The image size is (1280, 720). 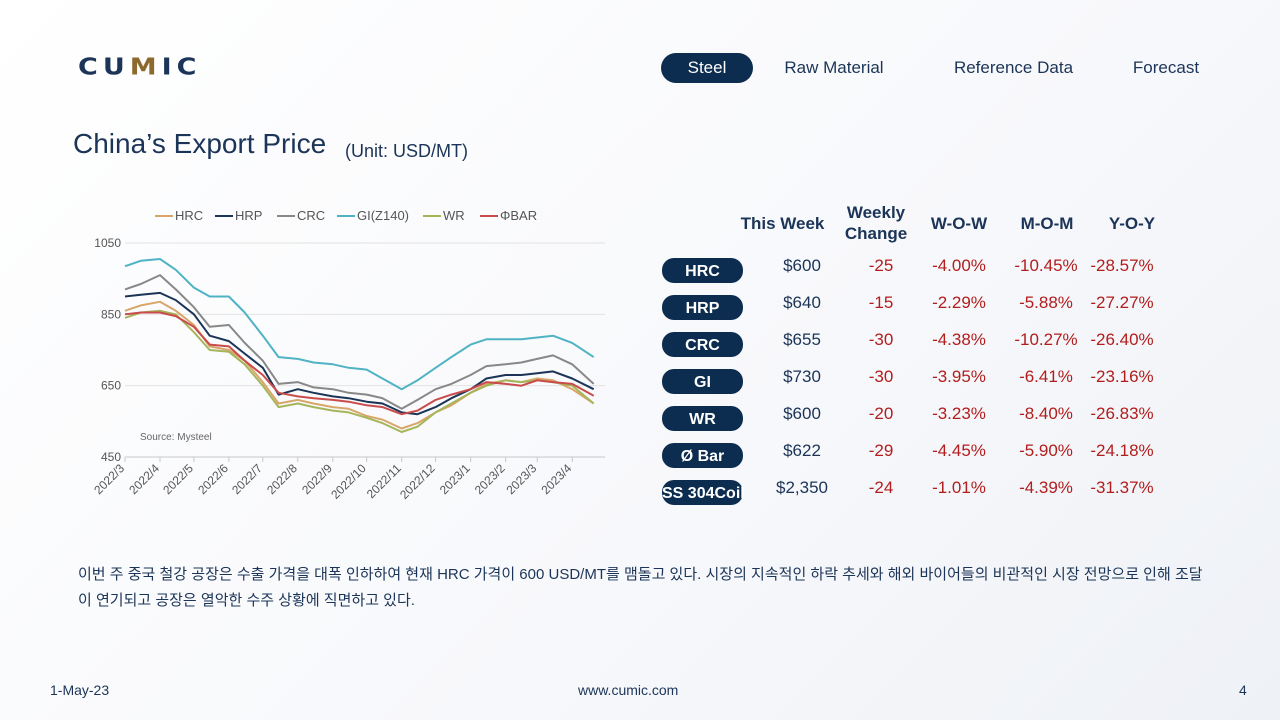 I want to click on mom-value: -8.40%, so click(x=1046, y=413).